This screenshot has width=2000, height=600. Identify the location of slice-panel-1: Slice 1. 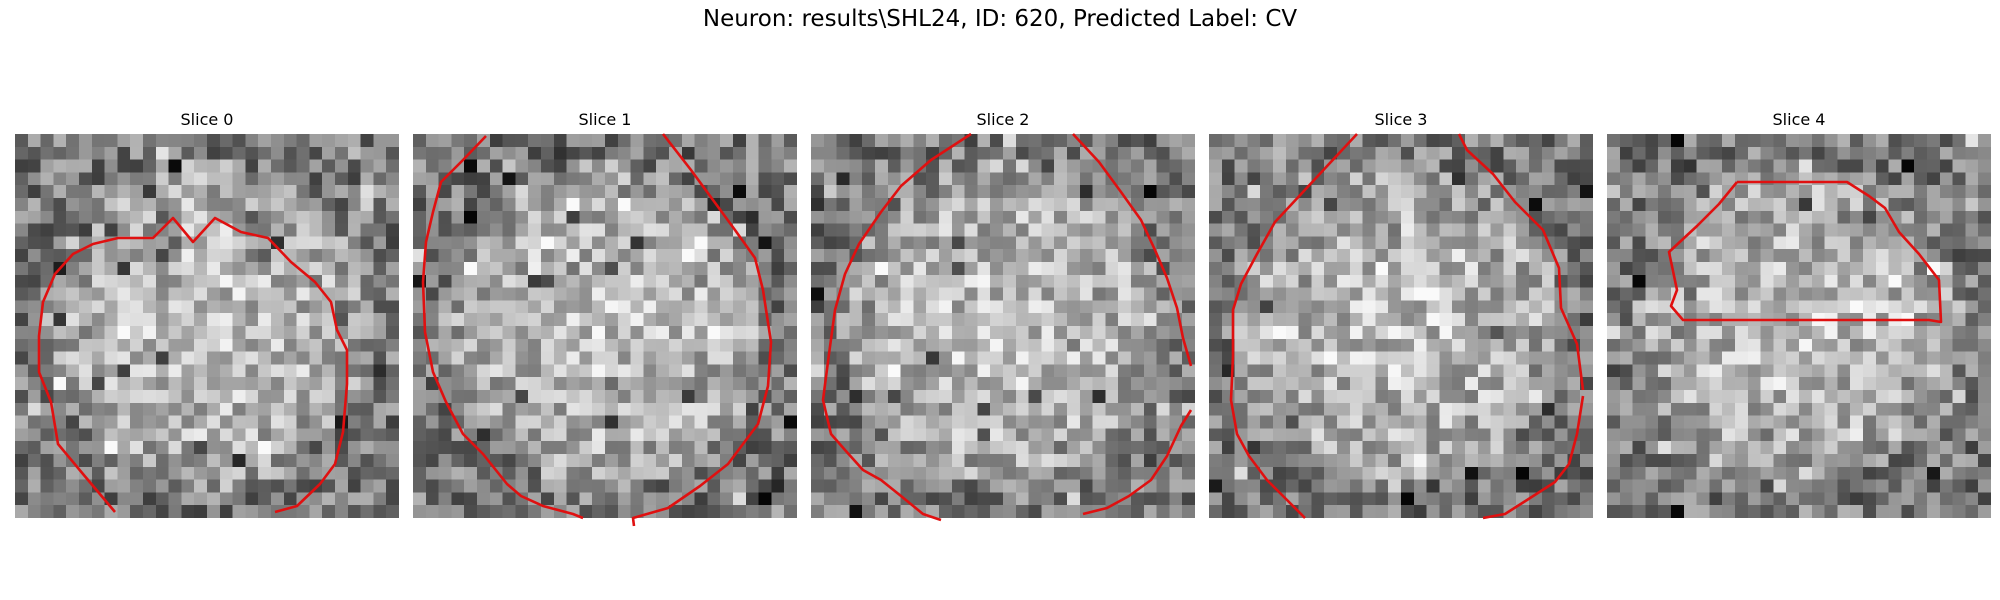
(605, 317).